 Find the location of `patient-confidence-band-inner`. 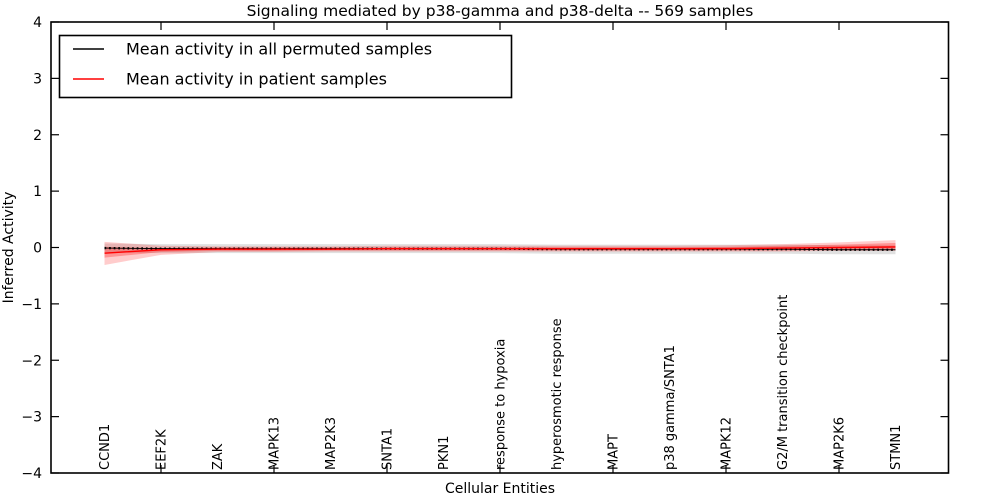

patient-confidence-band-inner is located at coordinates (500, 250).